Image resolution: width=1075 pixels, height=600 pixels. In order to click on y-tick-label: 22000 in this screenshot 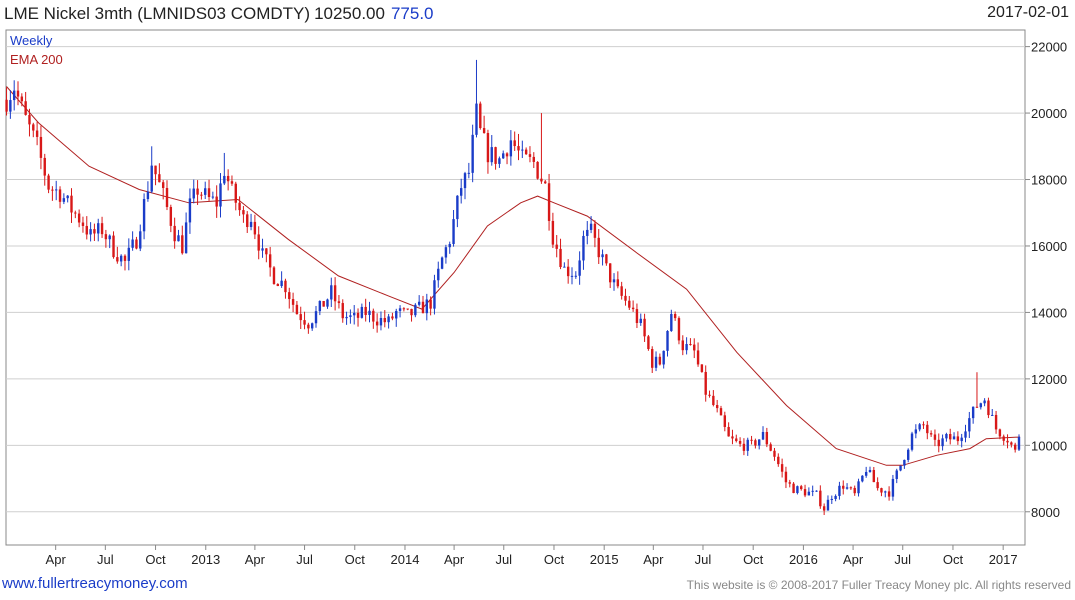, I will do `click(1049, 47)`.